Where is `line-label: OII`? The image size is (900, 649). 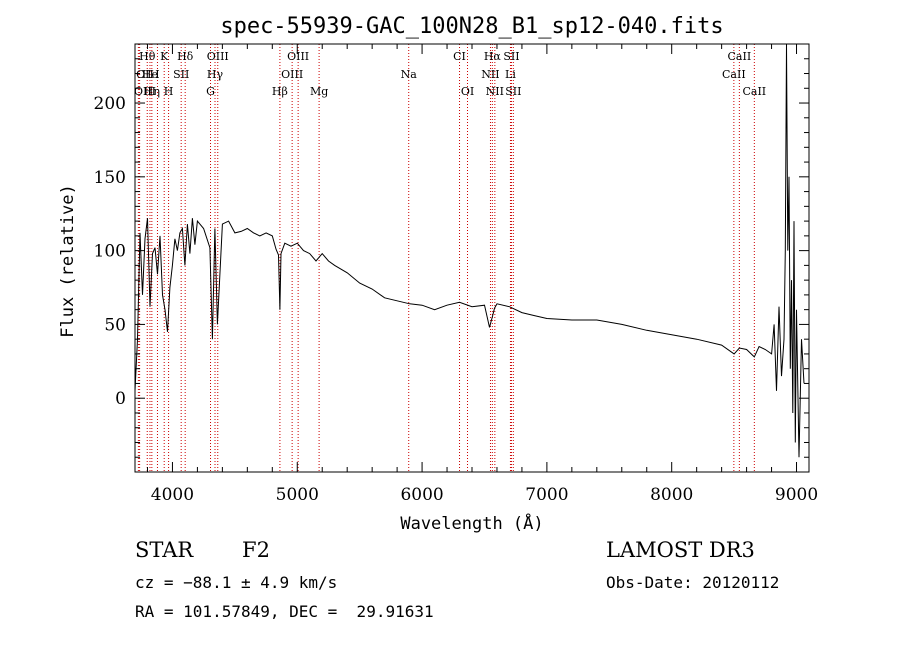
line-label: OII is located at coordinates (145, 74).